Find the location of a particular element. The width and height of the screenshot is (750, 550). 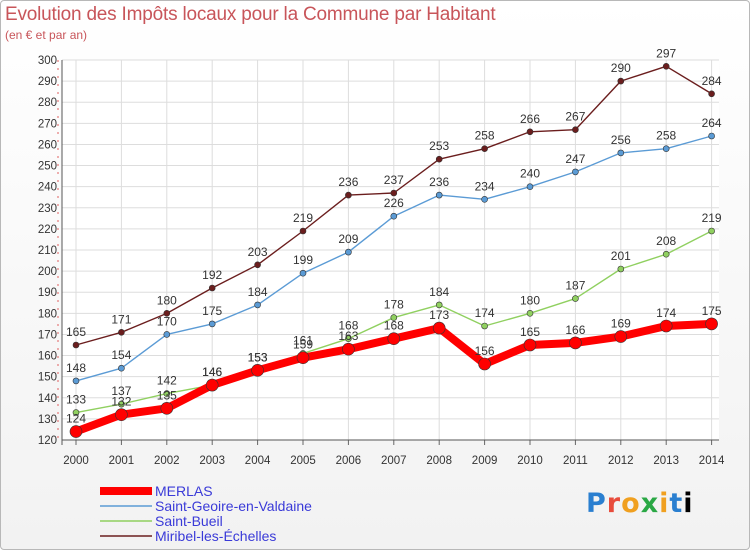

data-label-saint-geoire-en-valdaine: 226 is located at coordinates (394, 203).